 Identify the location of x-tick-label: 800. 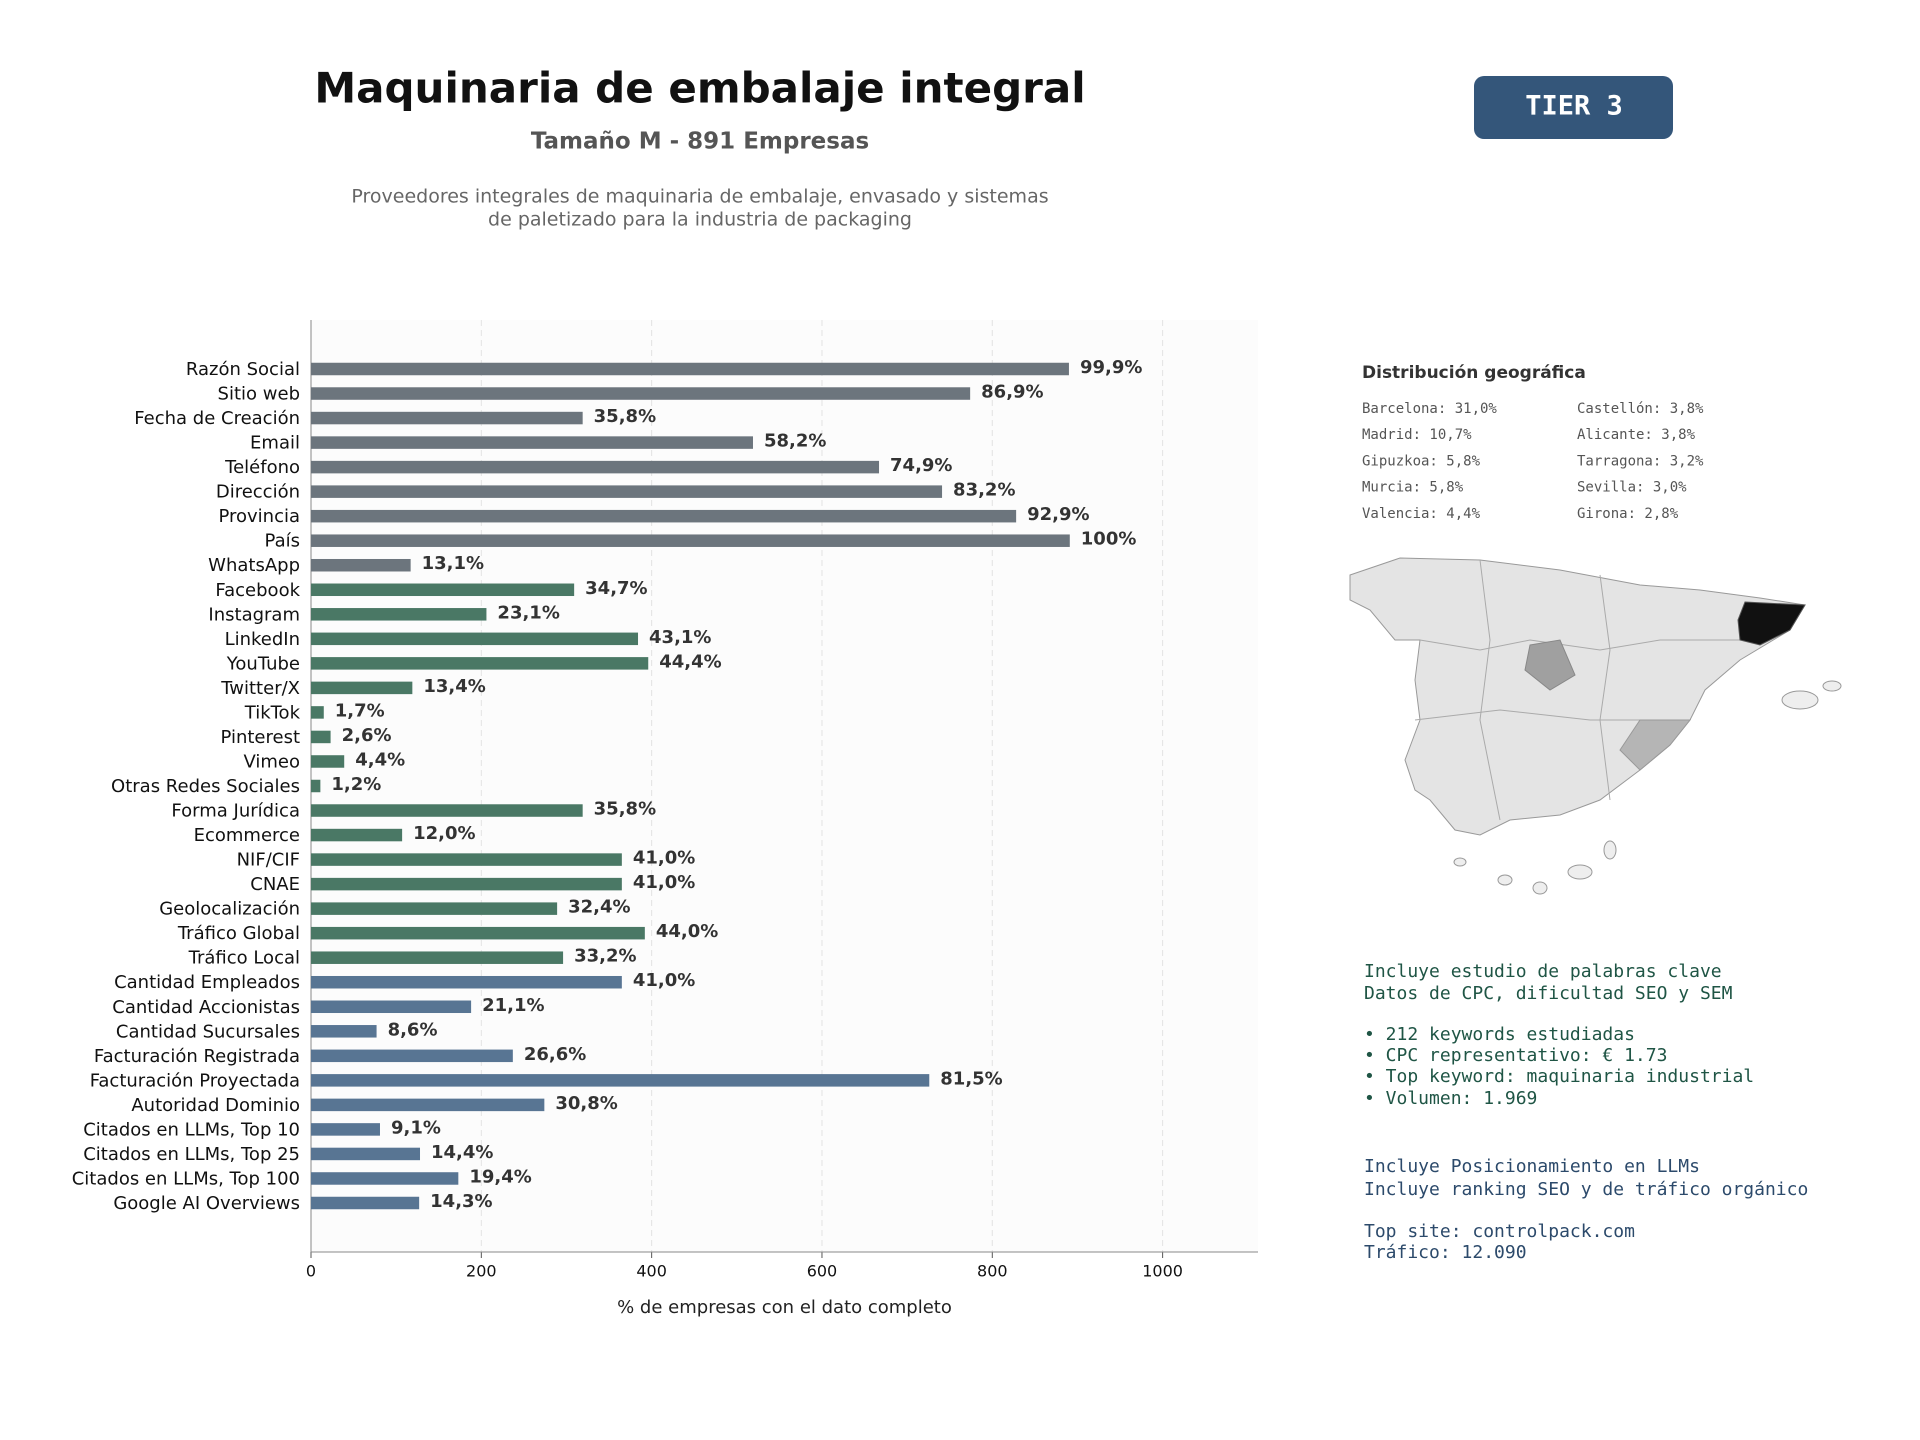
(992, 1271).